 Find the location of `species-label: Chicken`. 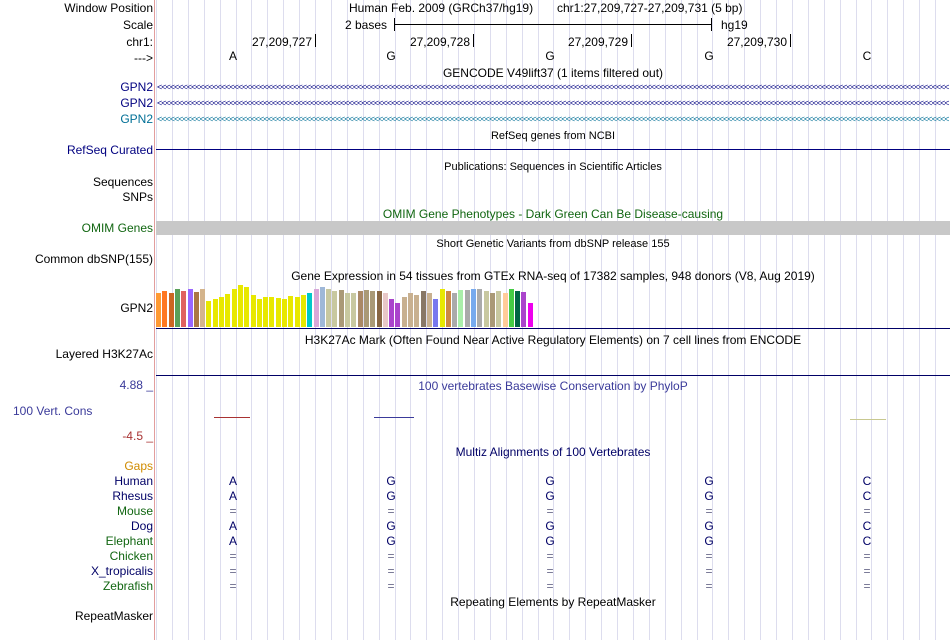

species-label: Chicken is located at coordinates (131, 556).